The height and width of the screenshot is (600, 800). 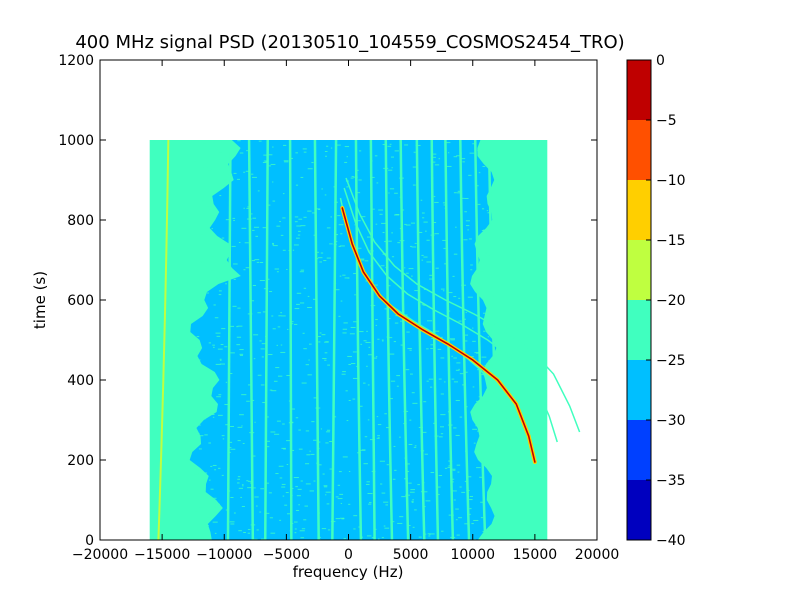 What do you see at coordinates (671, 361) in the screenshot?
I see `colorbar-tick-label: −25` at bounding box center [671, 361].